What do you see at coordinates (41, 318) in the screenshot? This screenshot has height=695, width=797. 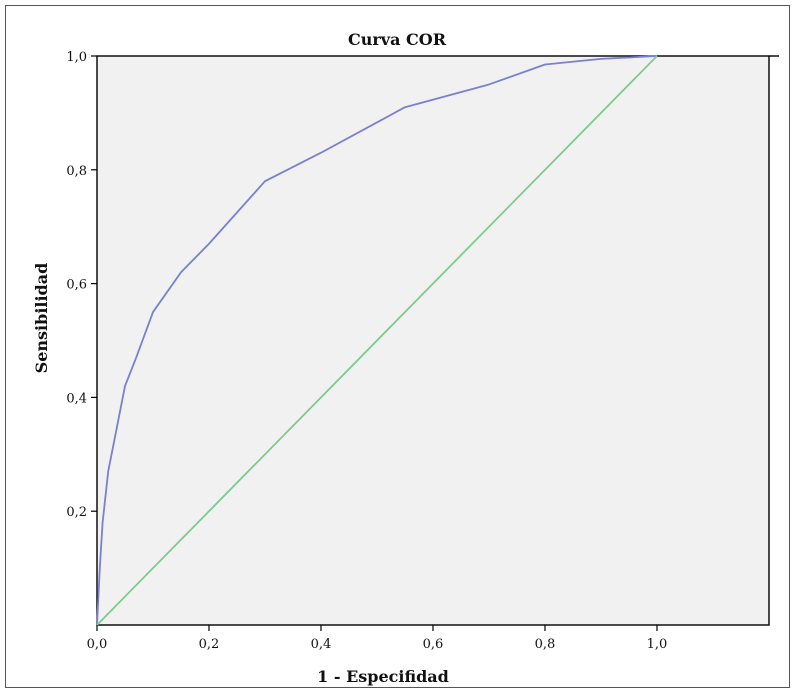 I see `y-axis-label: Sensibilidad` at bounding box center [41, 318].